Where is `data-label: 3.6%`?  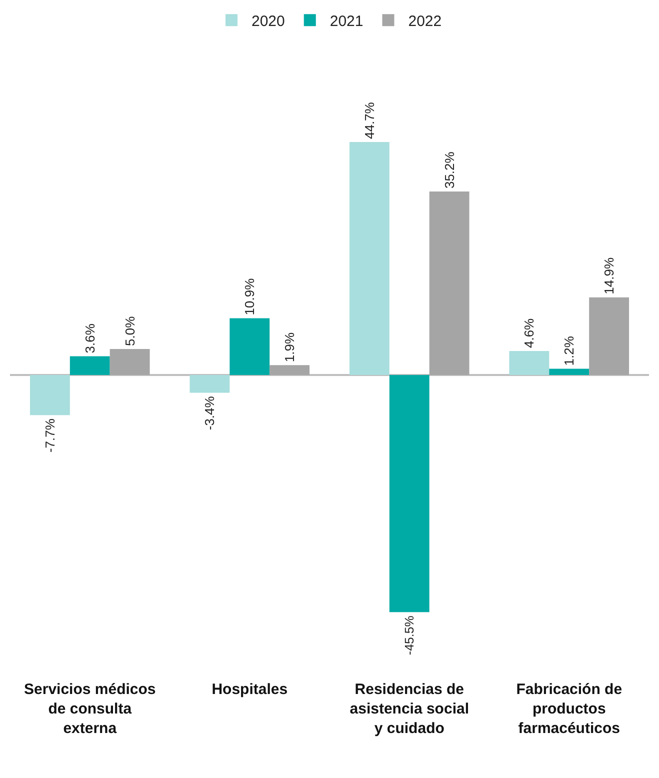
data-label: 3.6% is located at coordinates (90, 338).